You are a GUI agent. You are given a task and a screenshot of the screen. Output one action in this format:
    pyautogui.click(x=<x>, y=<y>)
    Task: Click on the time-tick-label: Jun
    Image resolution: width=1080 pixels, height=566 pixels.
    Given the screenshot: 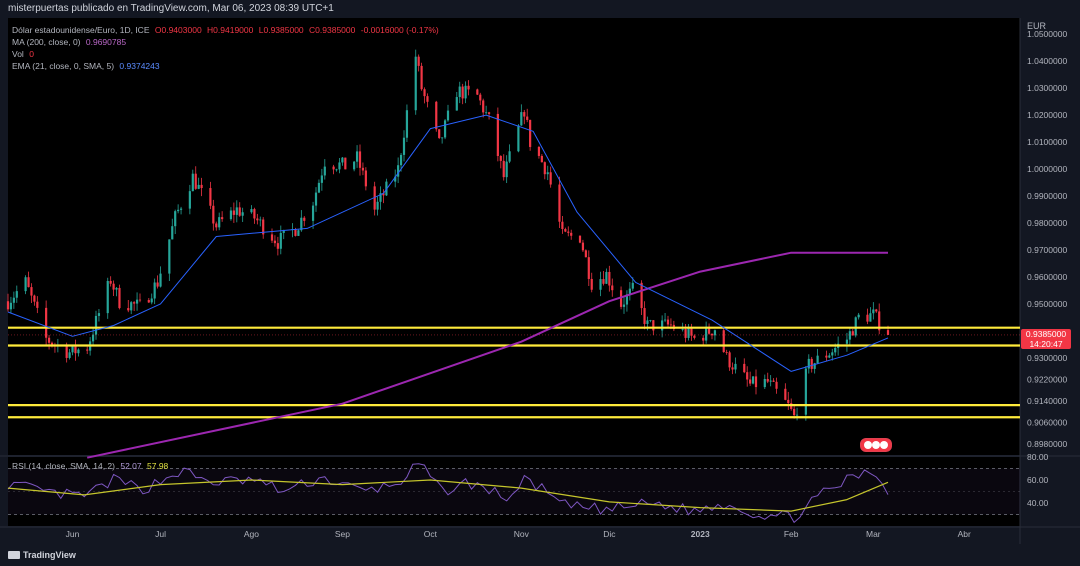 What is the action you would take?
    pyautogui.click(x=73, y=534)
    